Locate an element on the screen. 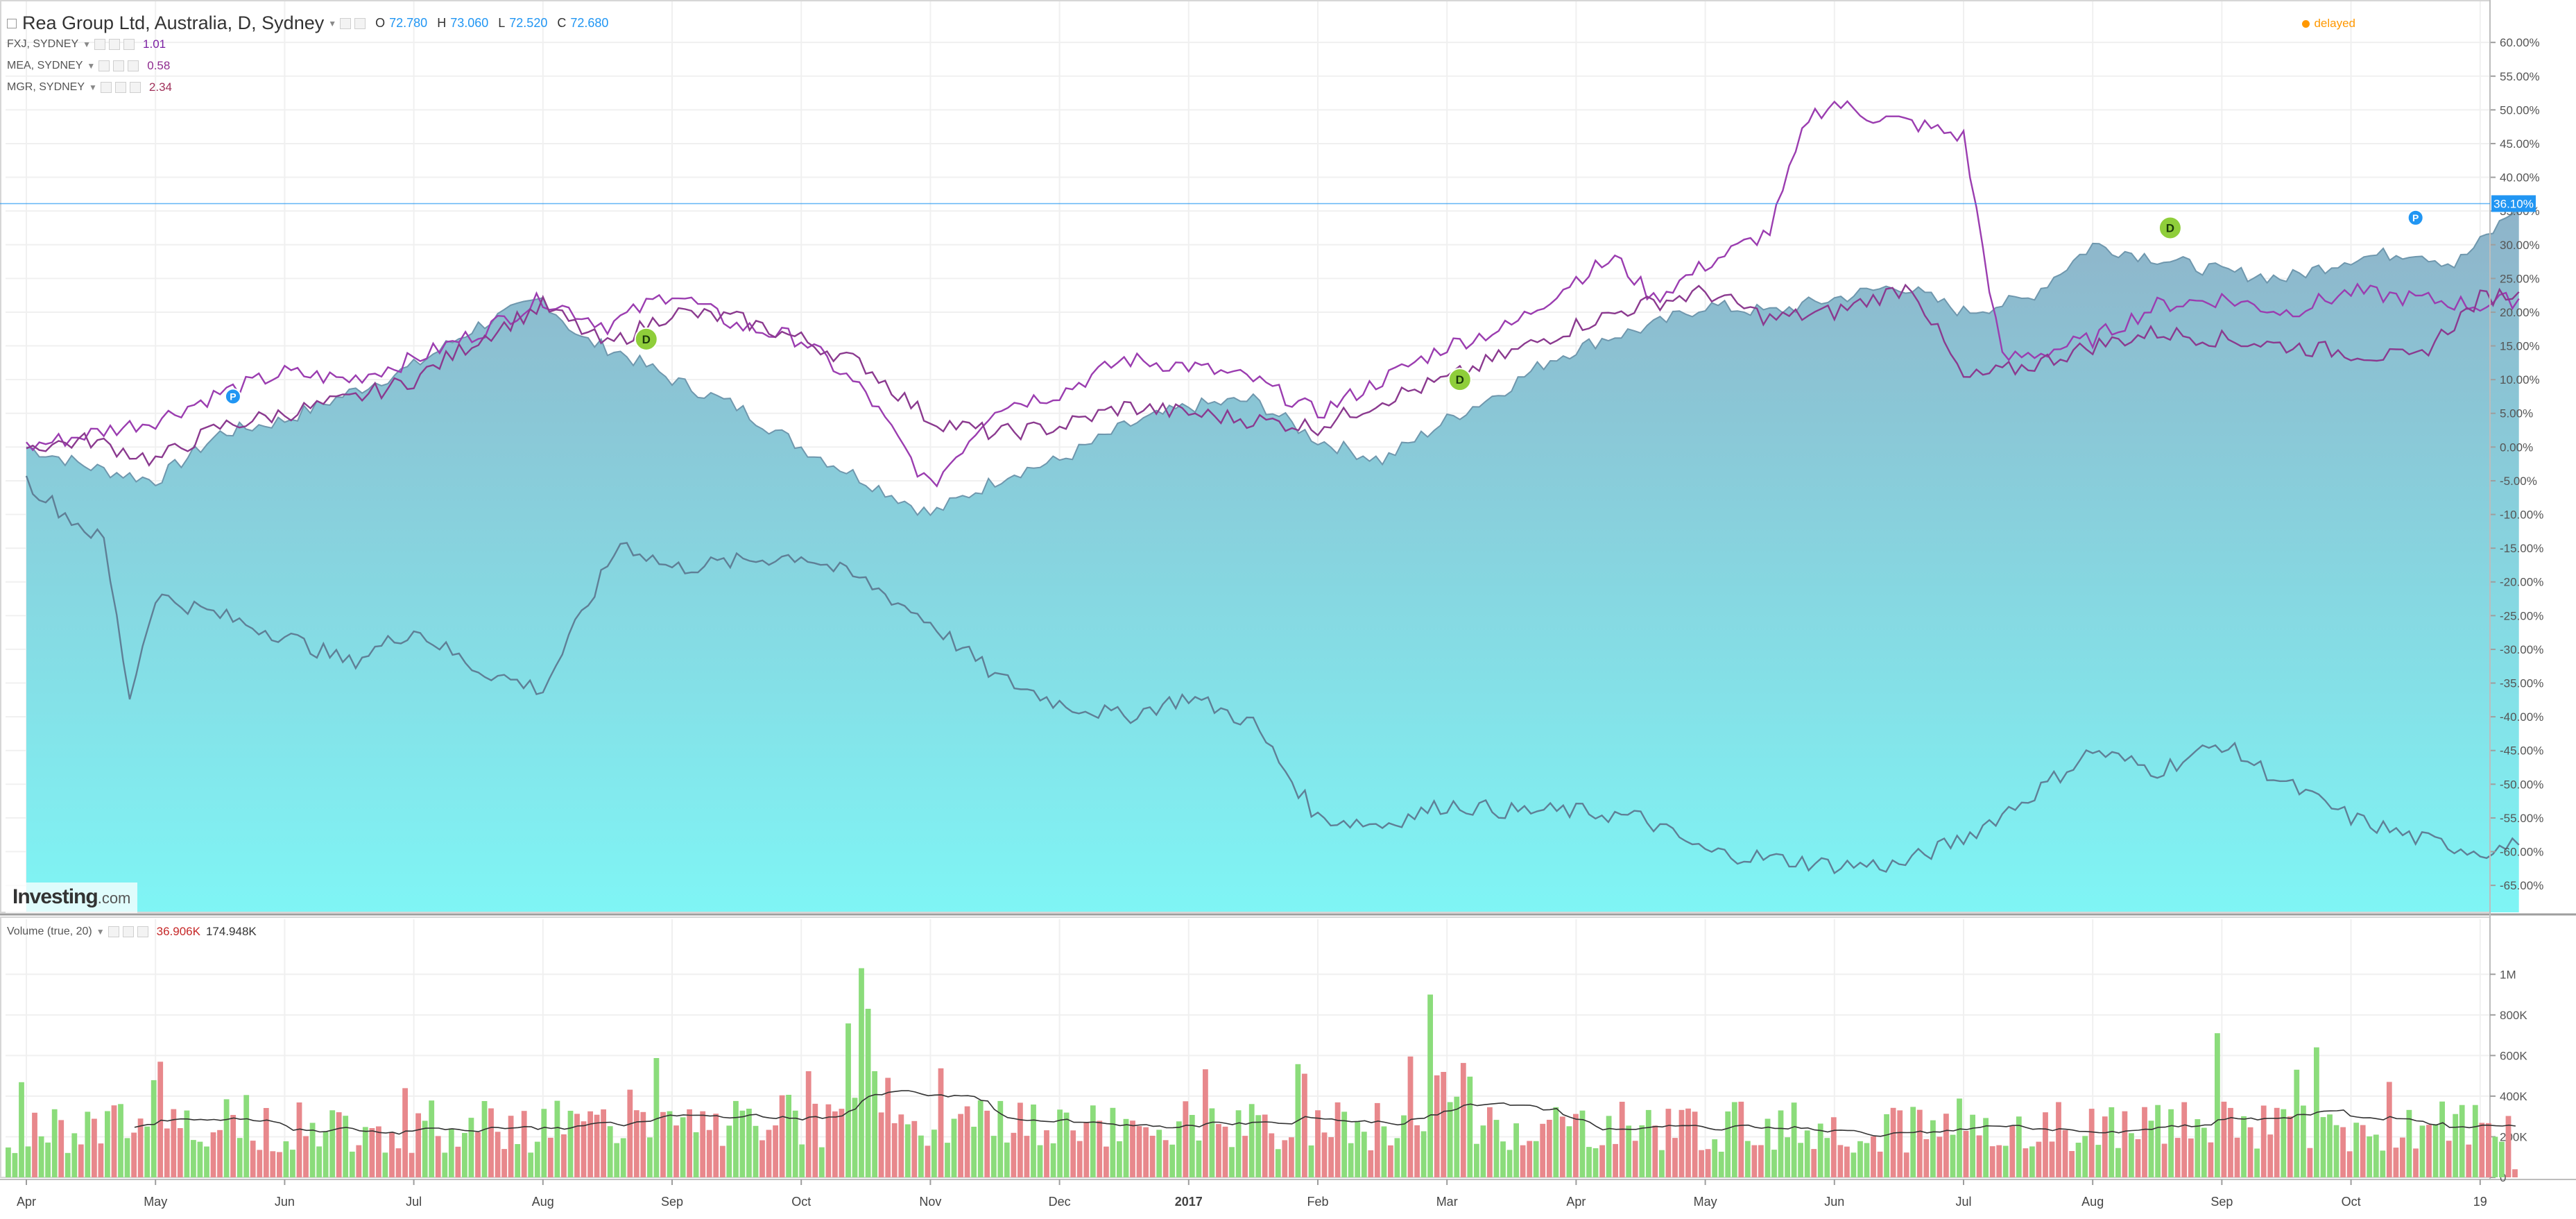 Image resolution: width=2576 pixels, height=1219 pixels. volume-label: Volume (true, 20) is located at coordinates (49, 931).